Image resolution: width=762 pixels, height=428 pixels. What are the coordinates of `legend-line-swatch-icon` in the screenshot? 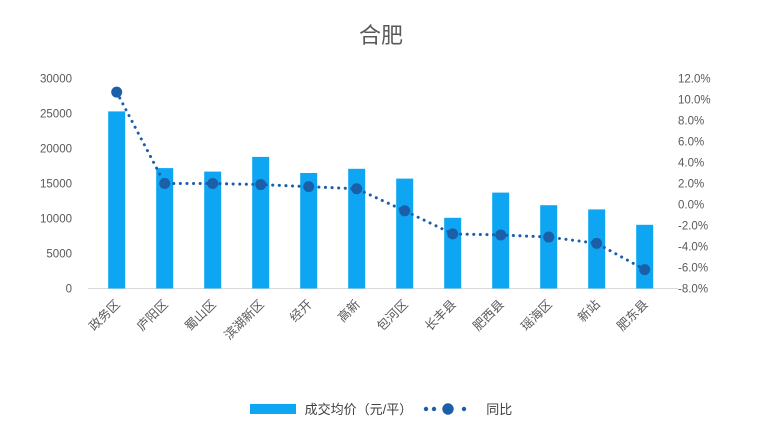 It's located at (445, 408).